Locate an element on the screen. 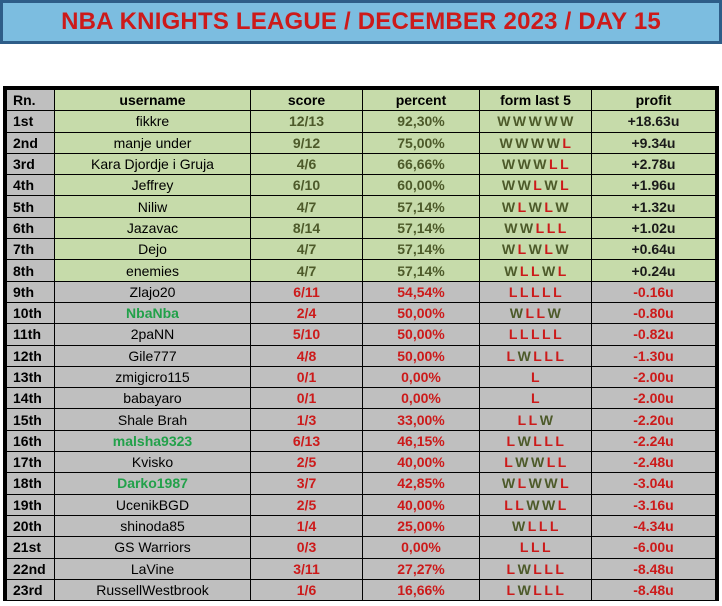  header-score: score is located at coordinates (306, 100).